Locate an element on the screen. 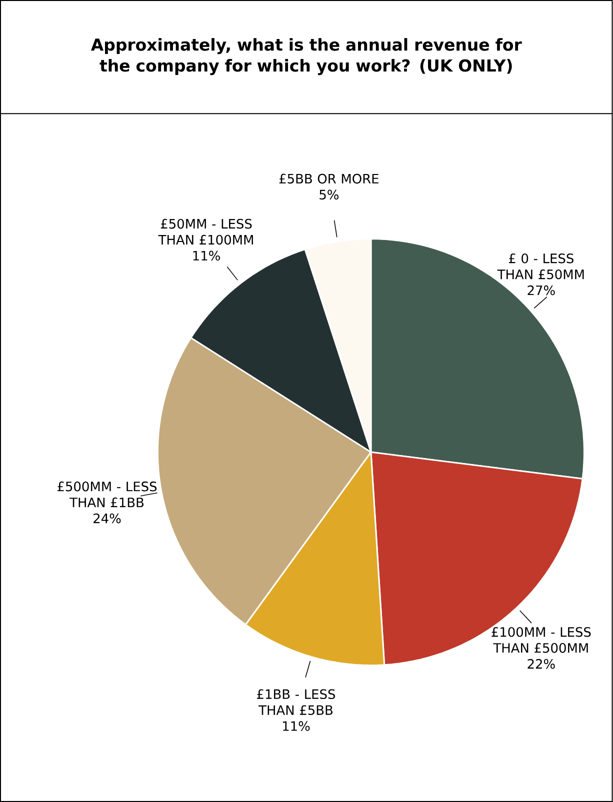  slice-label: £ 0 - LESS THAN £50MM is located at coordinates (540, 267).